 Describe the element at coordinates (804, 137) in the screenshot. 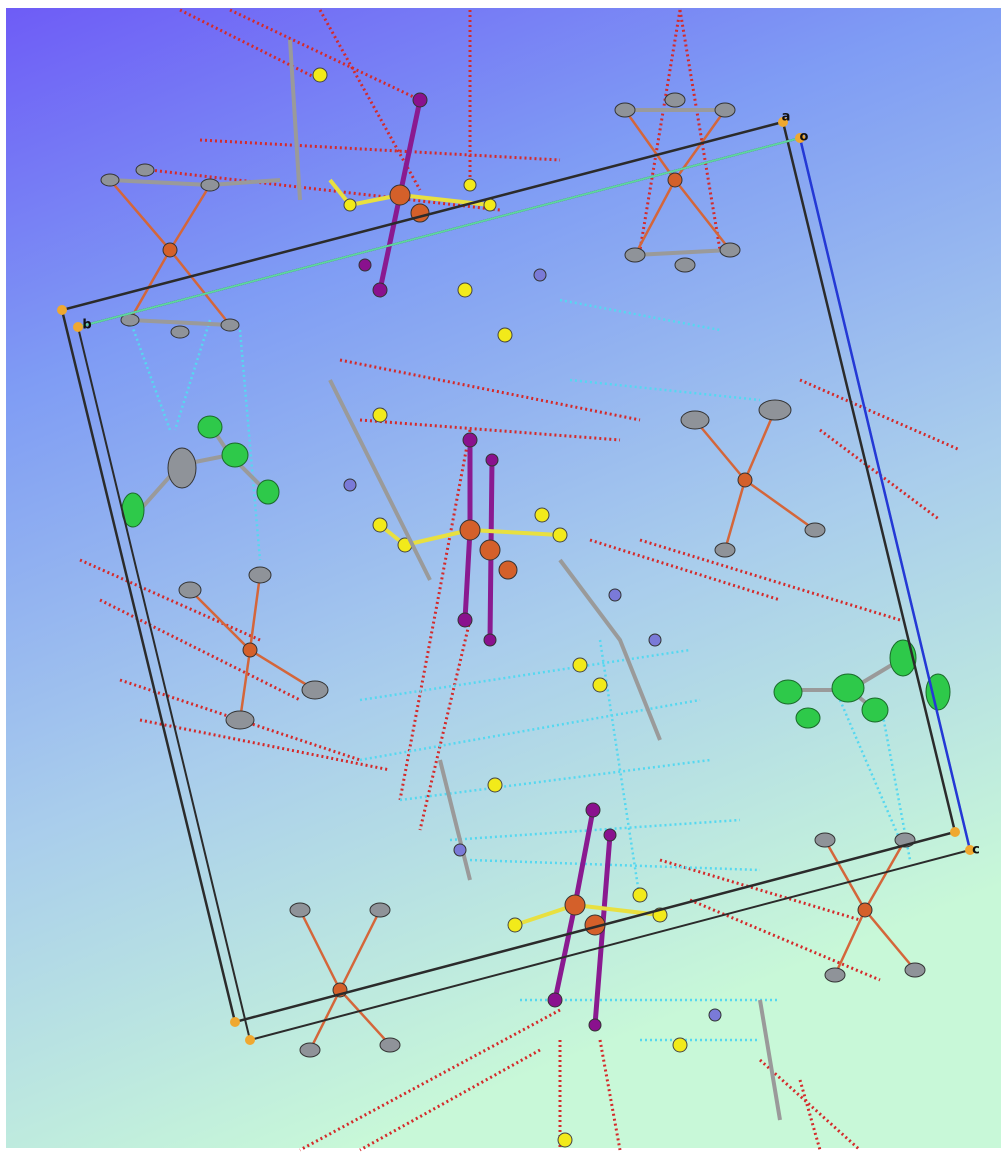

I see `axis-label-o: o` at that location.